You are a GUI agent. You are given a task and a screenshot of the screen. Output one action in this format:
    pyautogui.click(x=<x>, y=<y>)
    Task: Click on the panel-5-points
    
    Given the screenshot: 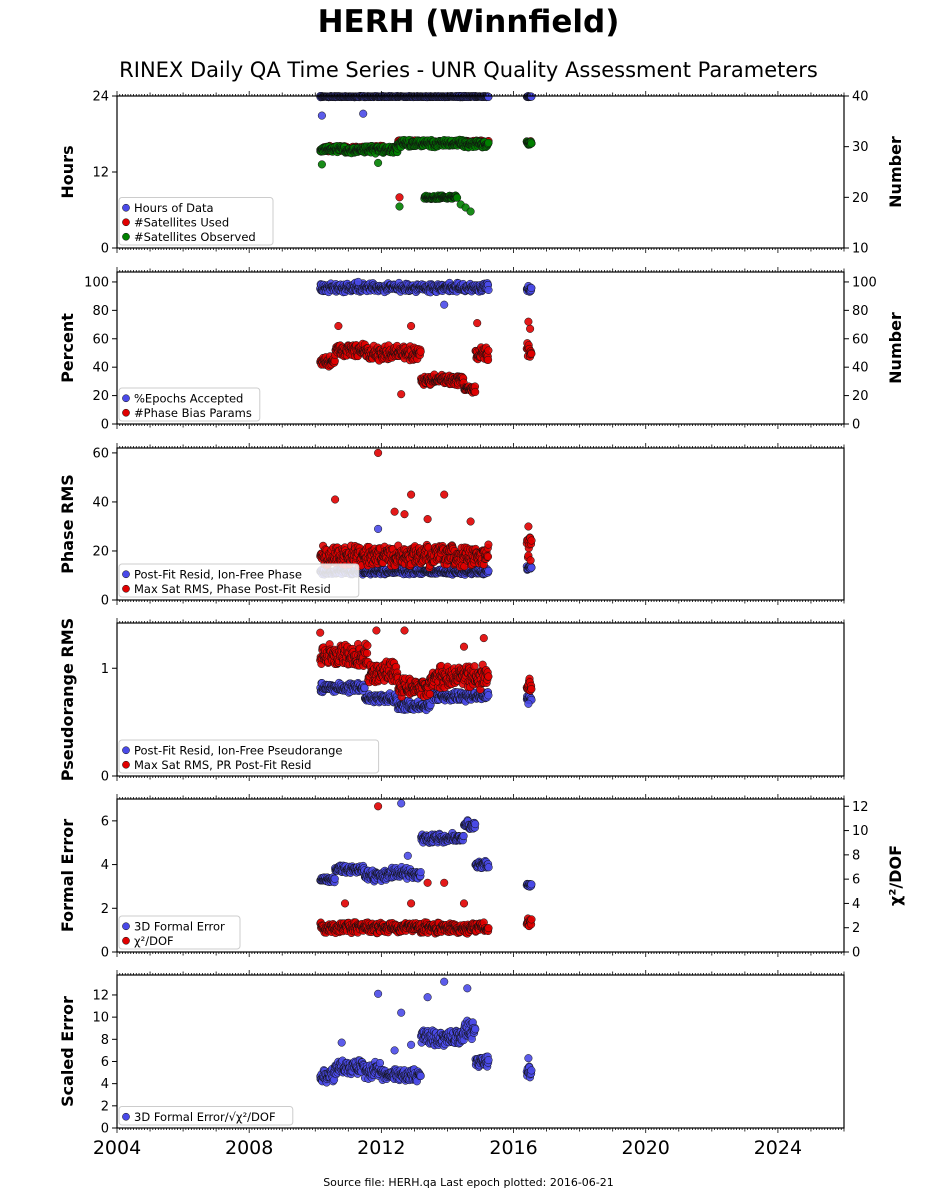 What is the action you would take?
    pyautogui.click(x=426, y=868)
    